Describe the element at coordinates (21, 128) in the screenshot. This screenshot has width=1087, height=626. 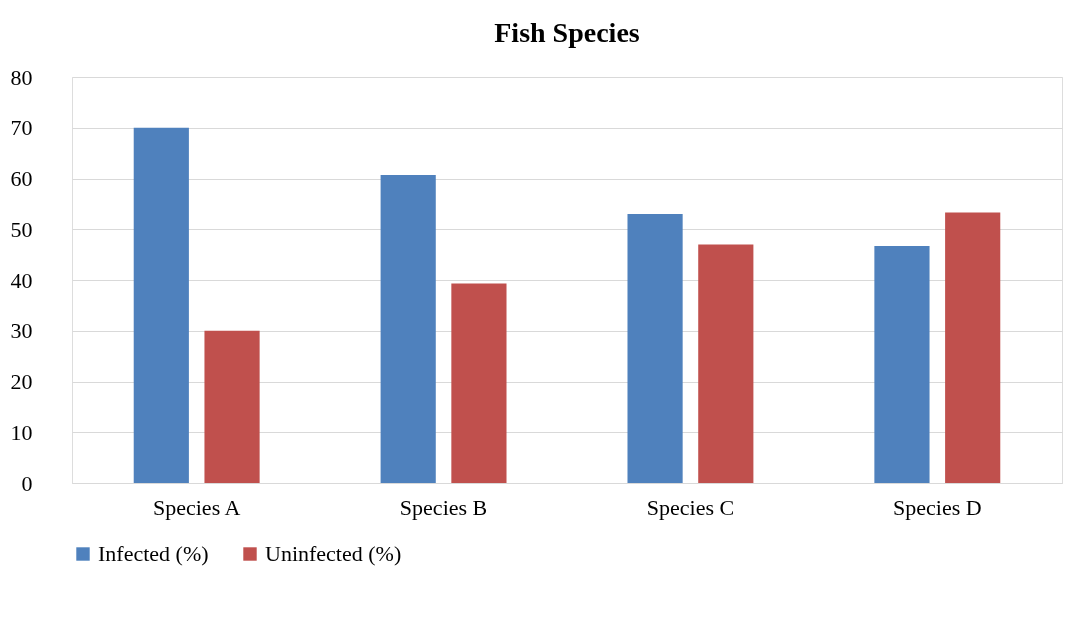
I see `y-tick-label: 70` at that location.